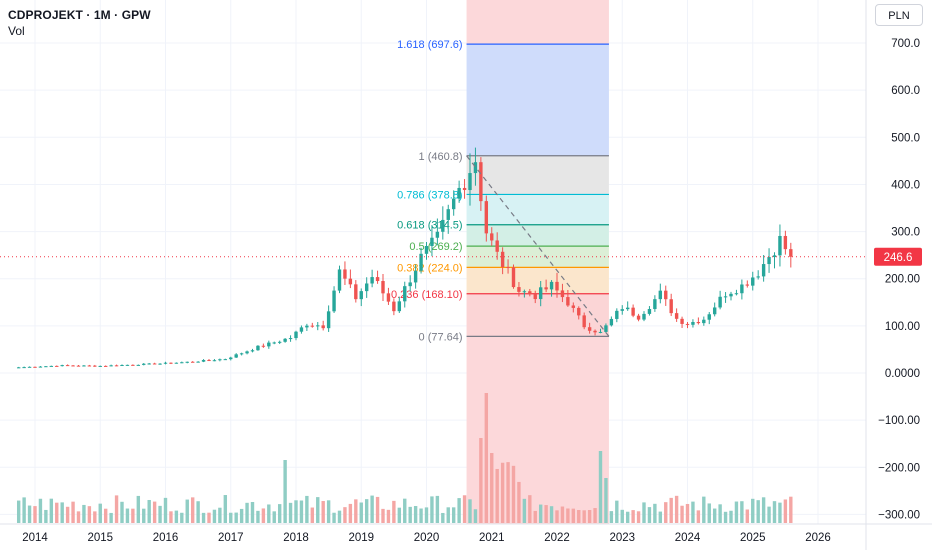 This screenshot has height=555, width=932. What do you see at coordinates (16, 31) in the screenshot?
I see `volume-indicator-label: Vol` at bounding box center [16, 31].